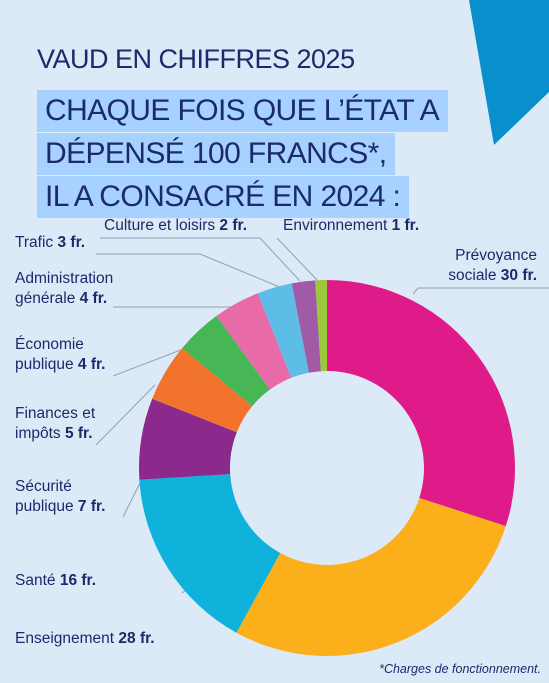 The height and width of the screenshot is (683, 549). What do you see at coordinates (223, 197) in the screenshot?
I see `headline-line-3: IL A CONSACRÉ EN 2024 :` at bounding box center [223, 197].